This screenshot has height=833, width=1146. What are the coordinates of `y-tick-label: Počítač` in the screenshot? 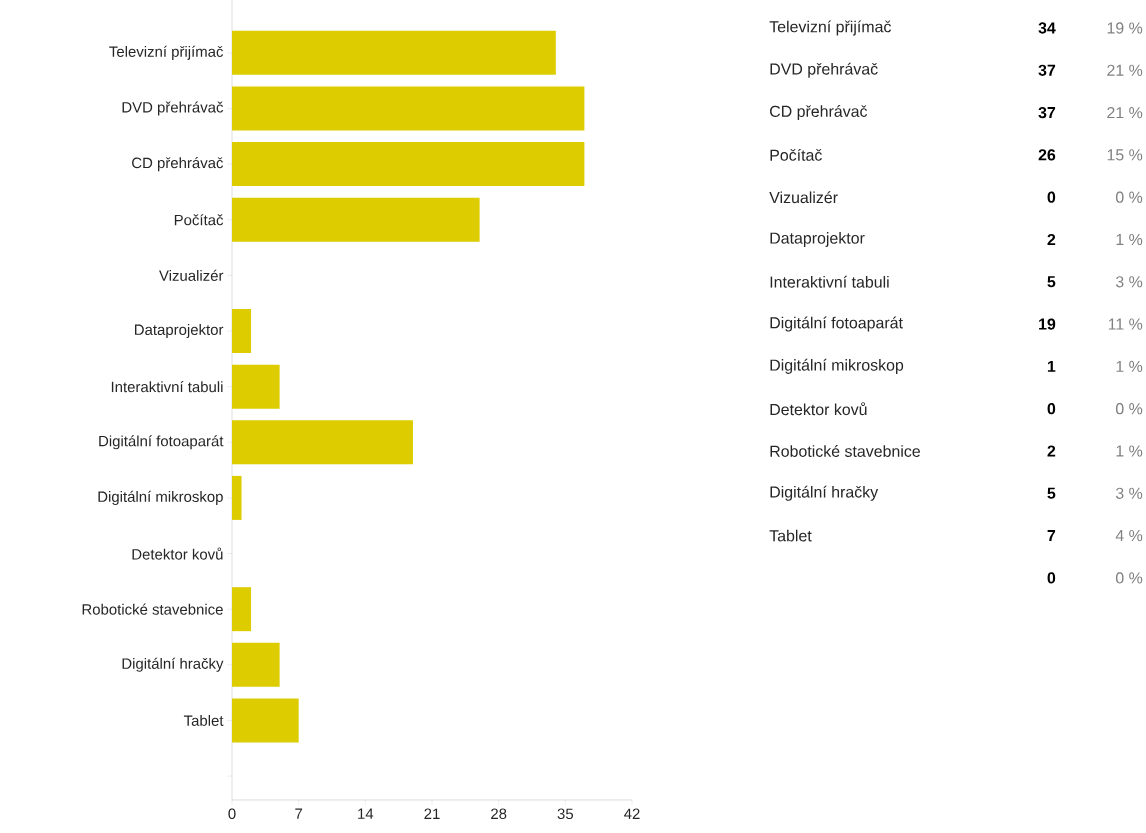 It's located at (199, 220).